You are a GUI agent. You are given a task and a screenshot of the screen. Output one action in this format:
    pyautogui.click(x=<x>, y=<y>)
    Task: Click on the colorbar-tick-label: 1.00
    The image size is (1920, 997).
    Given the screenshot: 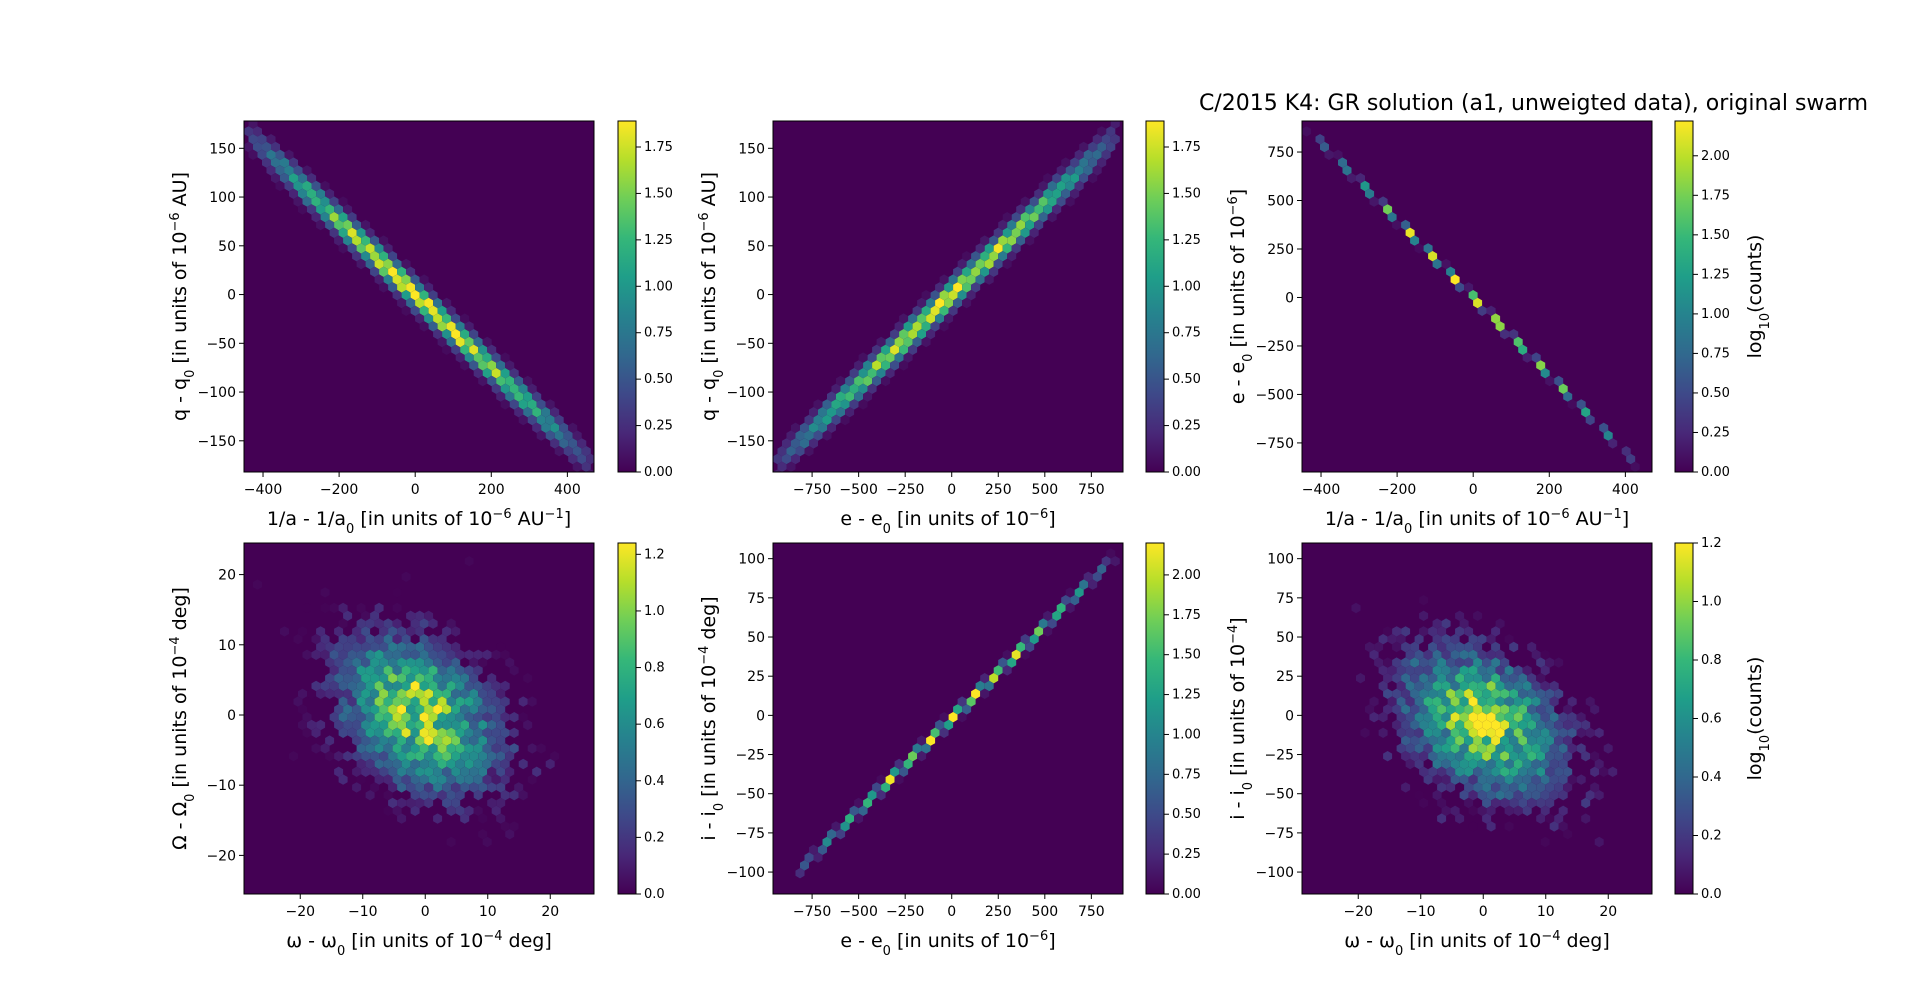 What is the action you would take?
    pyautogui.click(x=1715, y=314)
    